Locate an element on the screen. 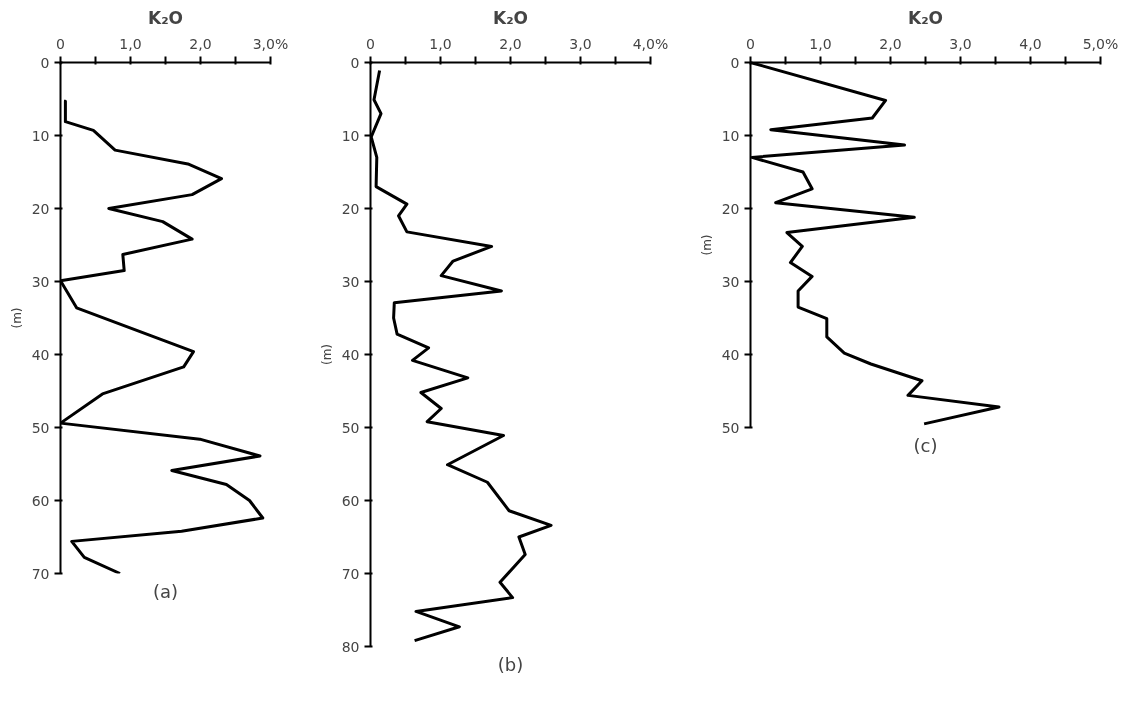 This screenshot has height=717, width=1146. y-tick-label: 80 is located at coordinates (350, 646).